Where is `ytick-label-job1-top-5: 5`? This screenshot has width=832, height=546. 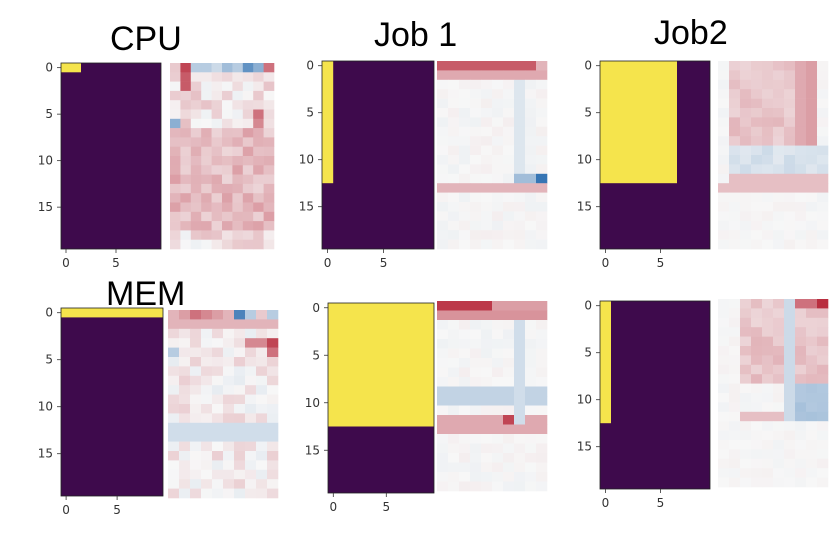 ytick-label-job1-top-5: 5 is located at coordinates (310, 113).